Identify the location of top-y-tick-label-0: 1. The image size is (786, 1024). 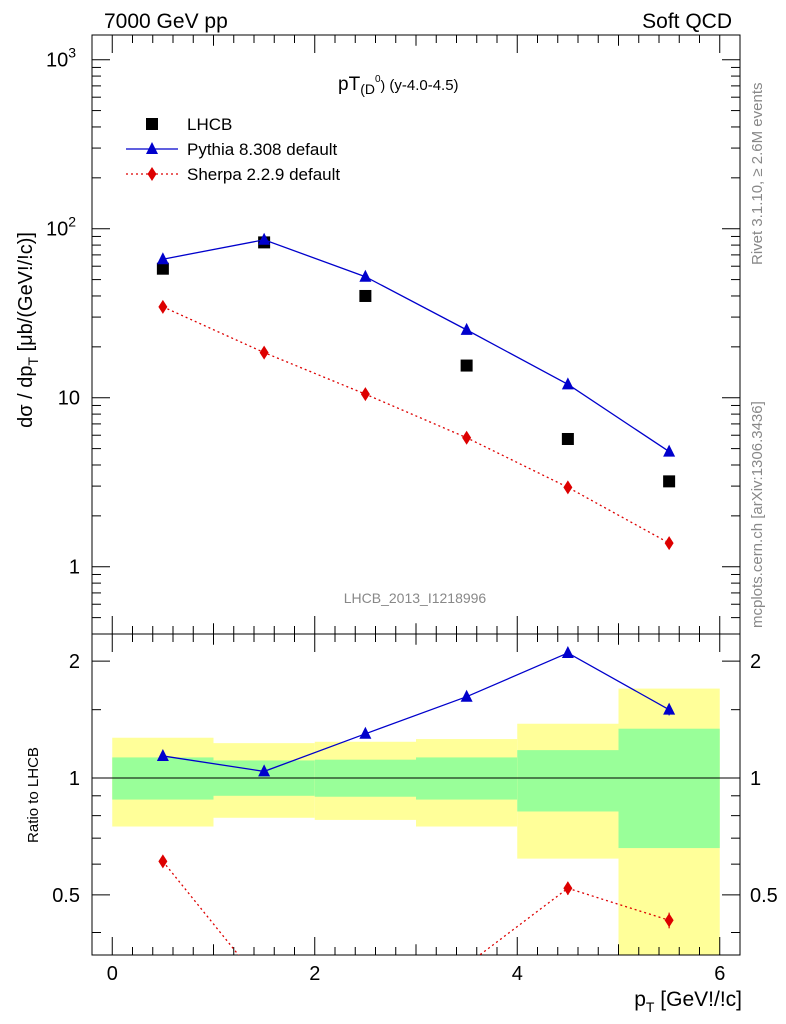
(74, 568).